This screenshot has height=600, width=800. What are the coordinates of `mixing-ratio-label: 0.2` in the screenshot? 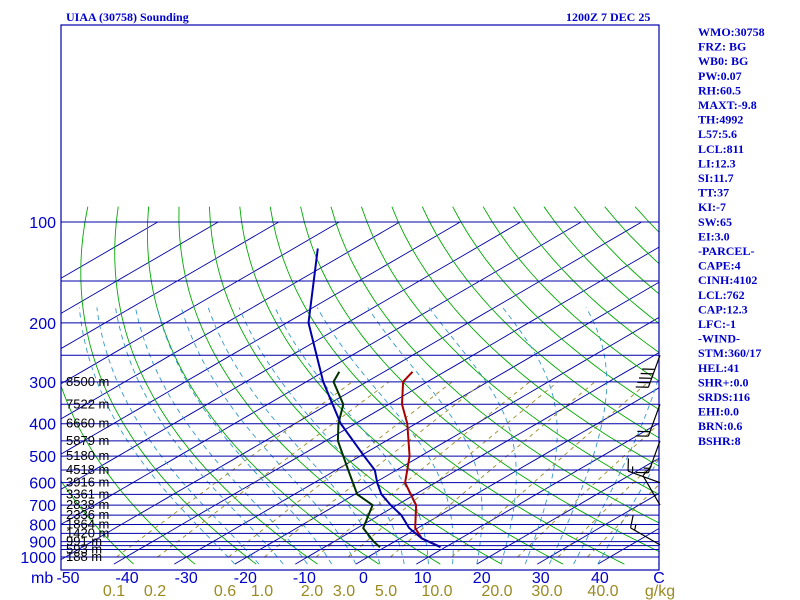 It's located at (155, 591).